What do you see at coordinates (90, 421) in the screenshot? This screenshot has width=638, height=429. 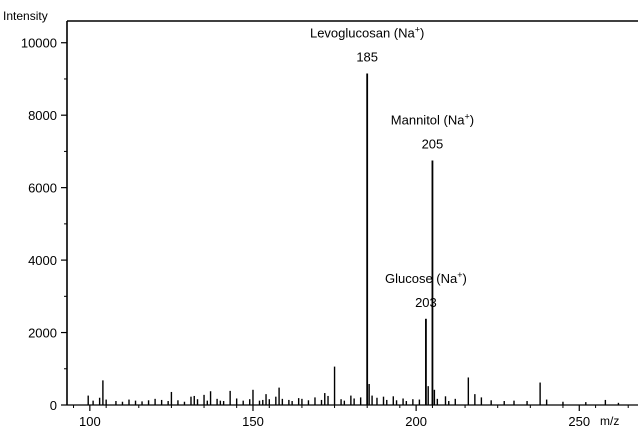 I see `x-tick-label: 100` at bounding box center [90, 421].